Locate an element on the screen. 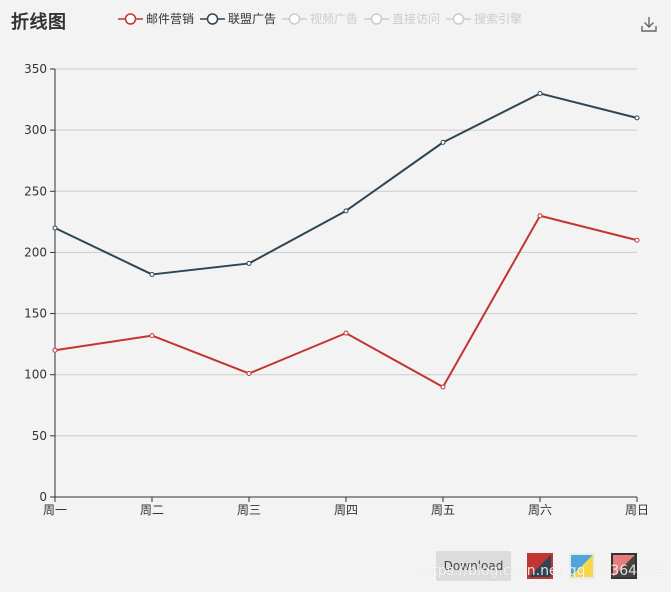 Image resolution: width=671 pixels, height=592 pixels. x-tick-label: 周三 is located at coordinates (249, 510).